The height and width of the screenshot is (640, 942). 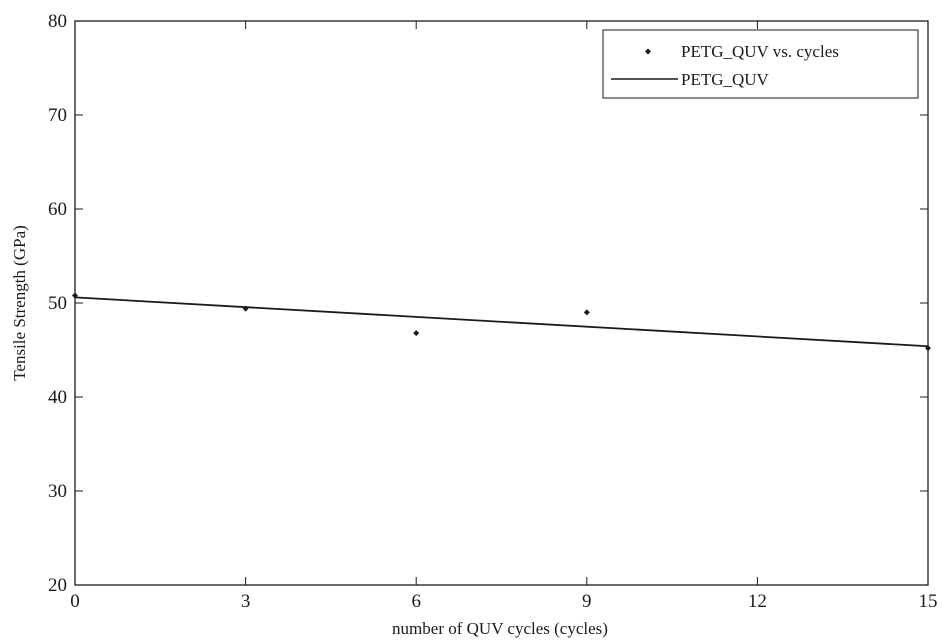 I want to click on y-tick-label: 20, so click(x=57, y=585).